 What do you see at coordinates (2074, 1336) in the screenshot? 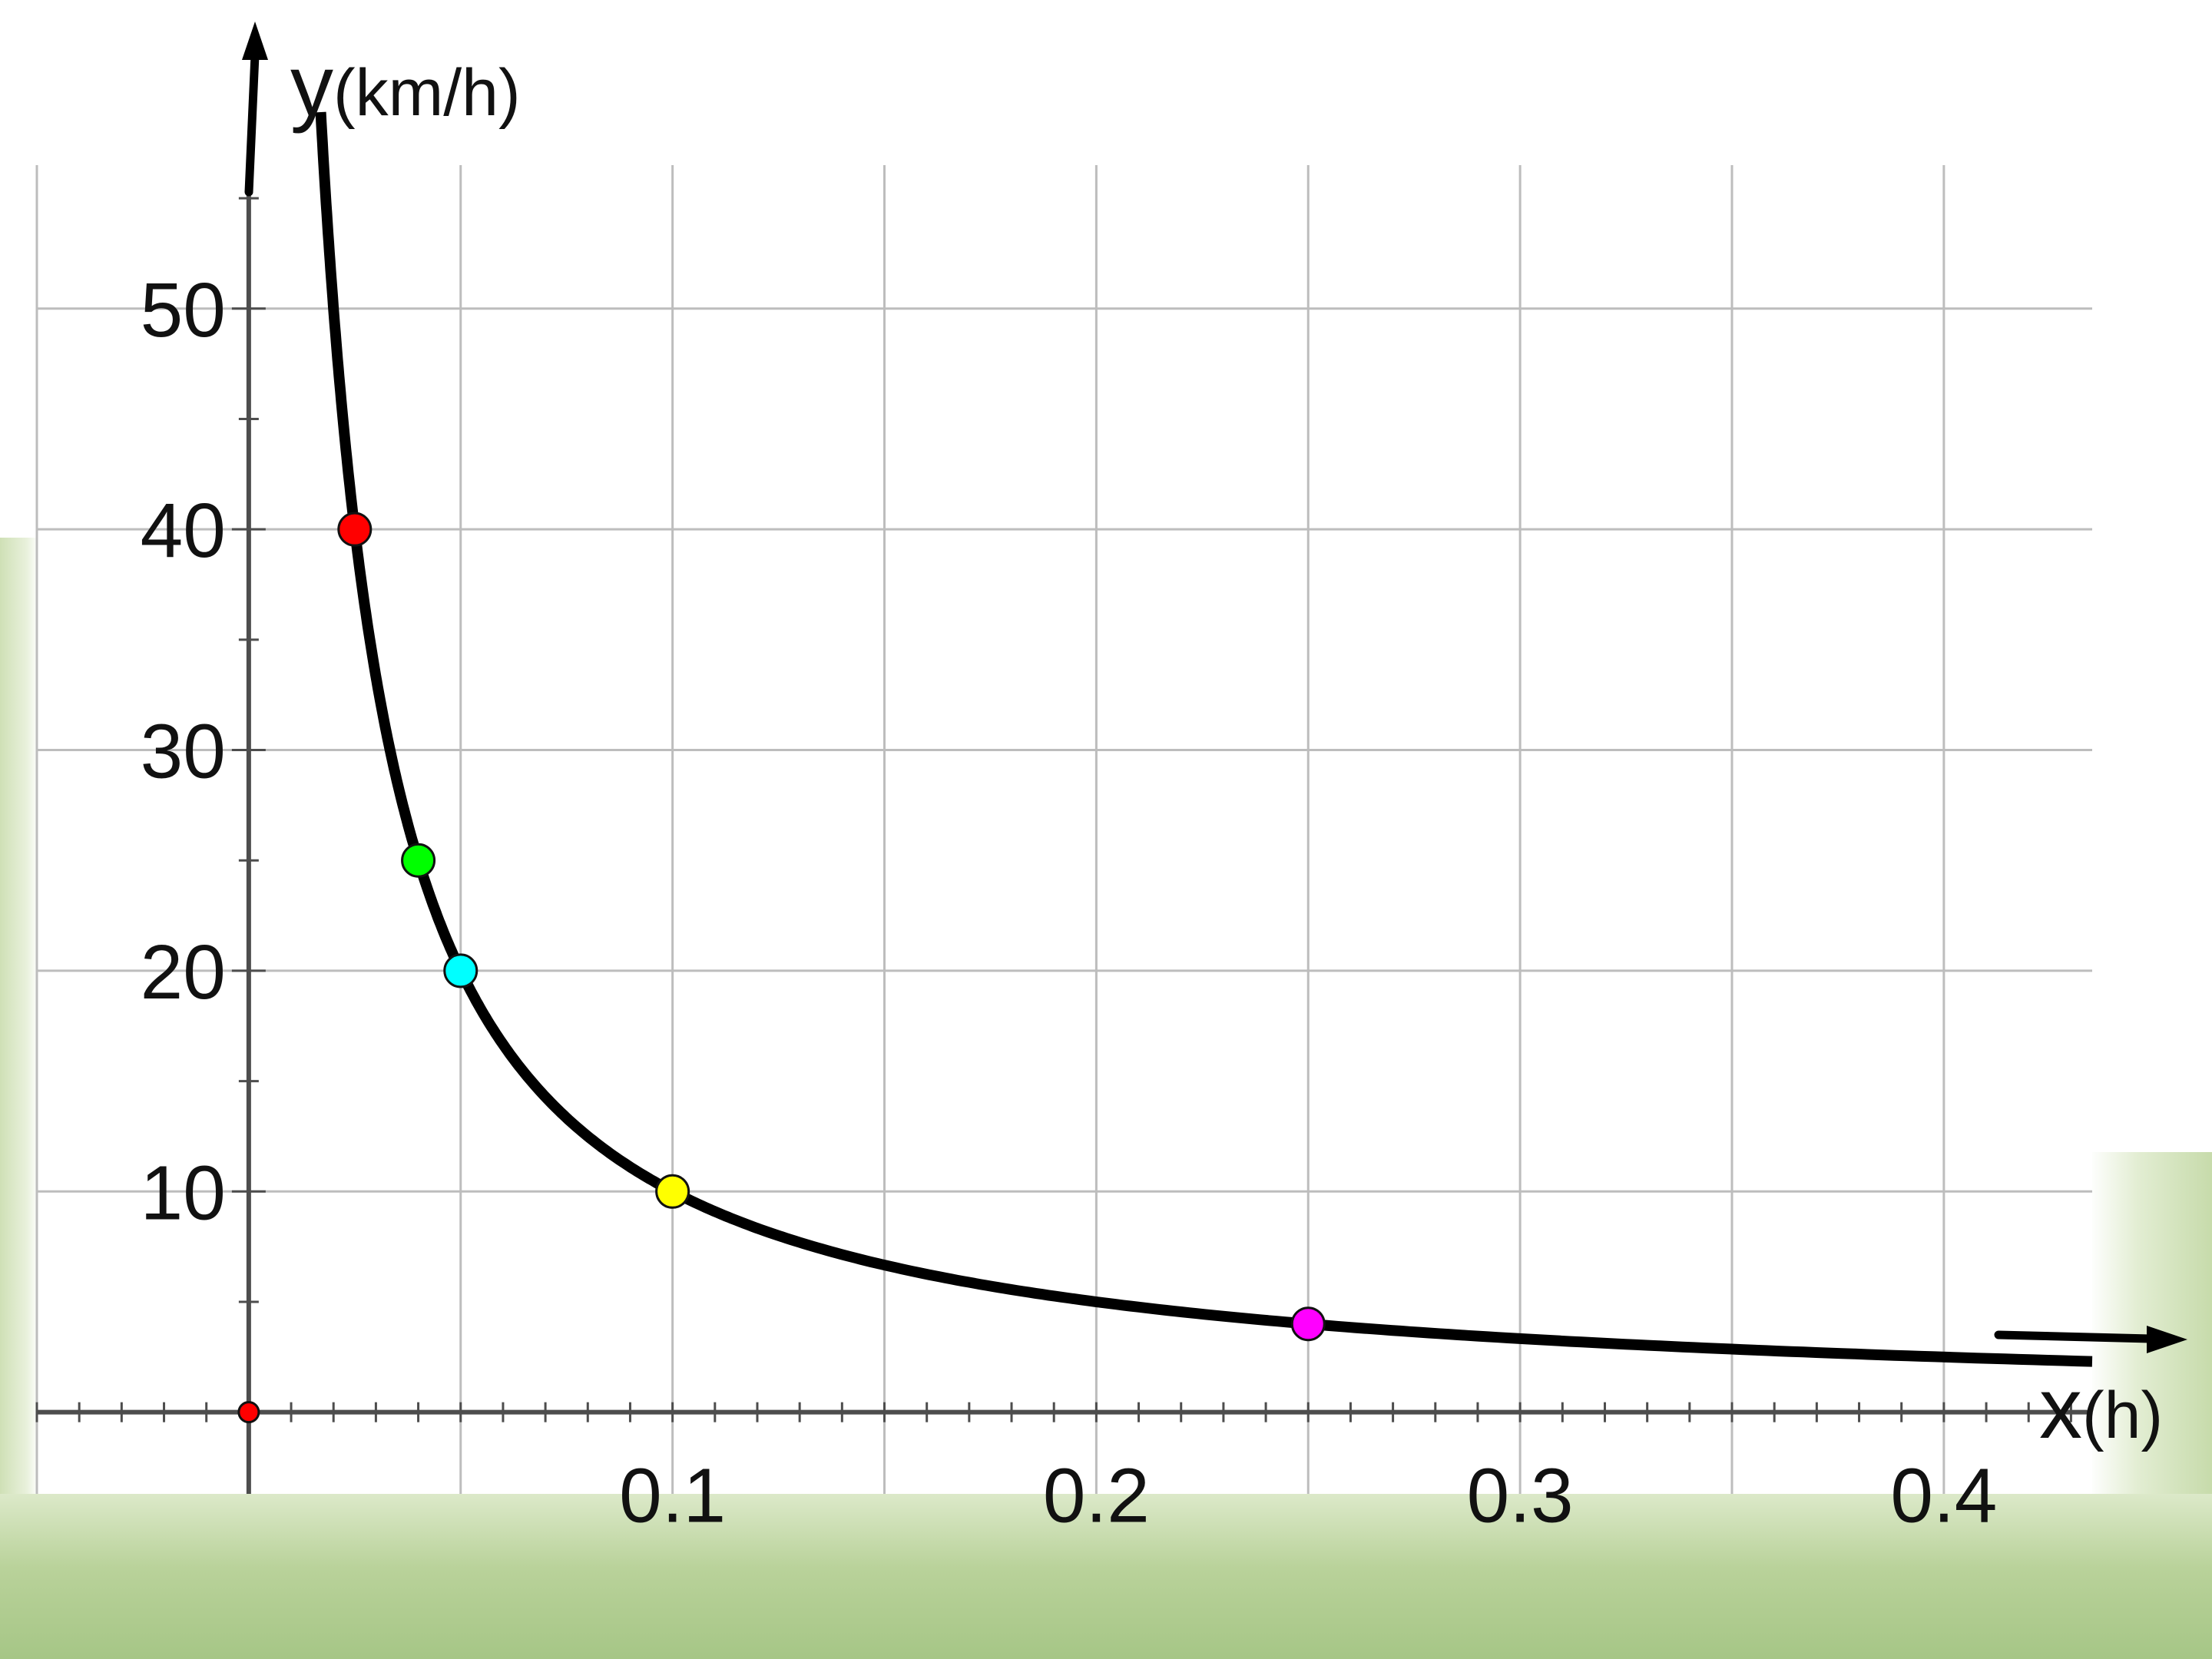
I see `x-axis-arrow-shaft` at bounding box center [2074, 1336].